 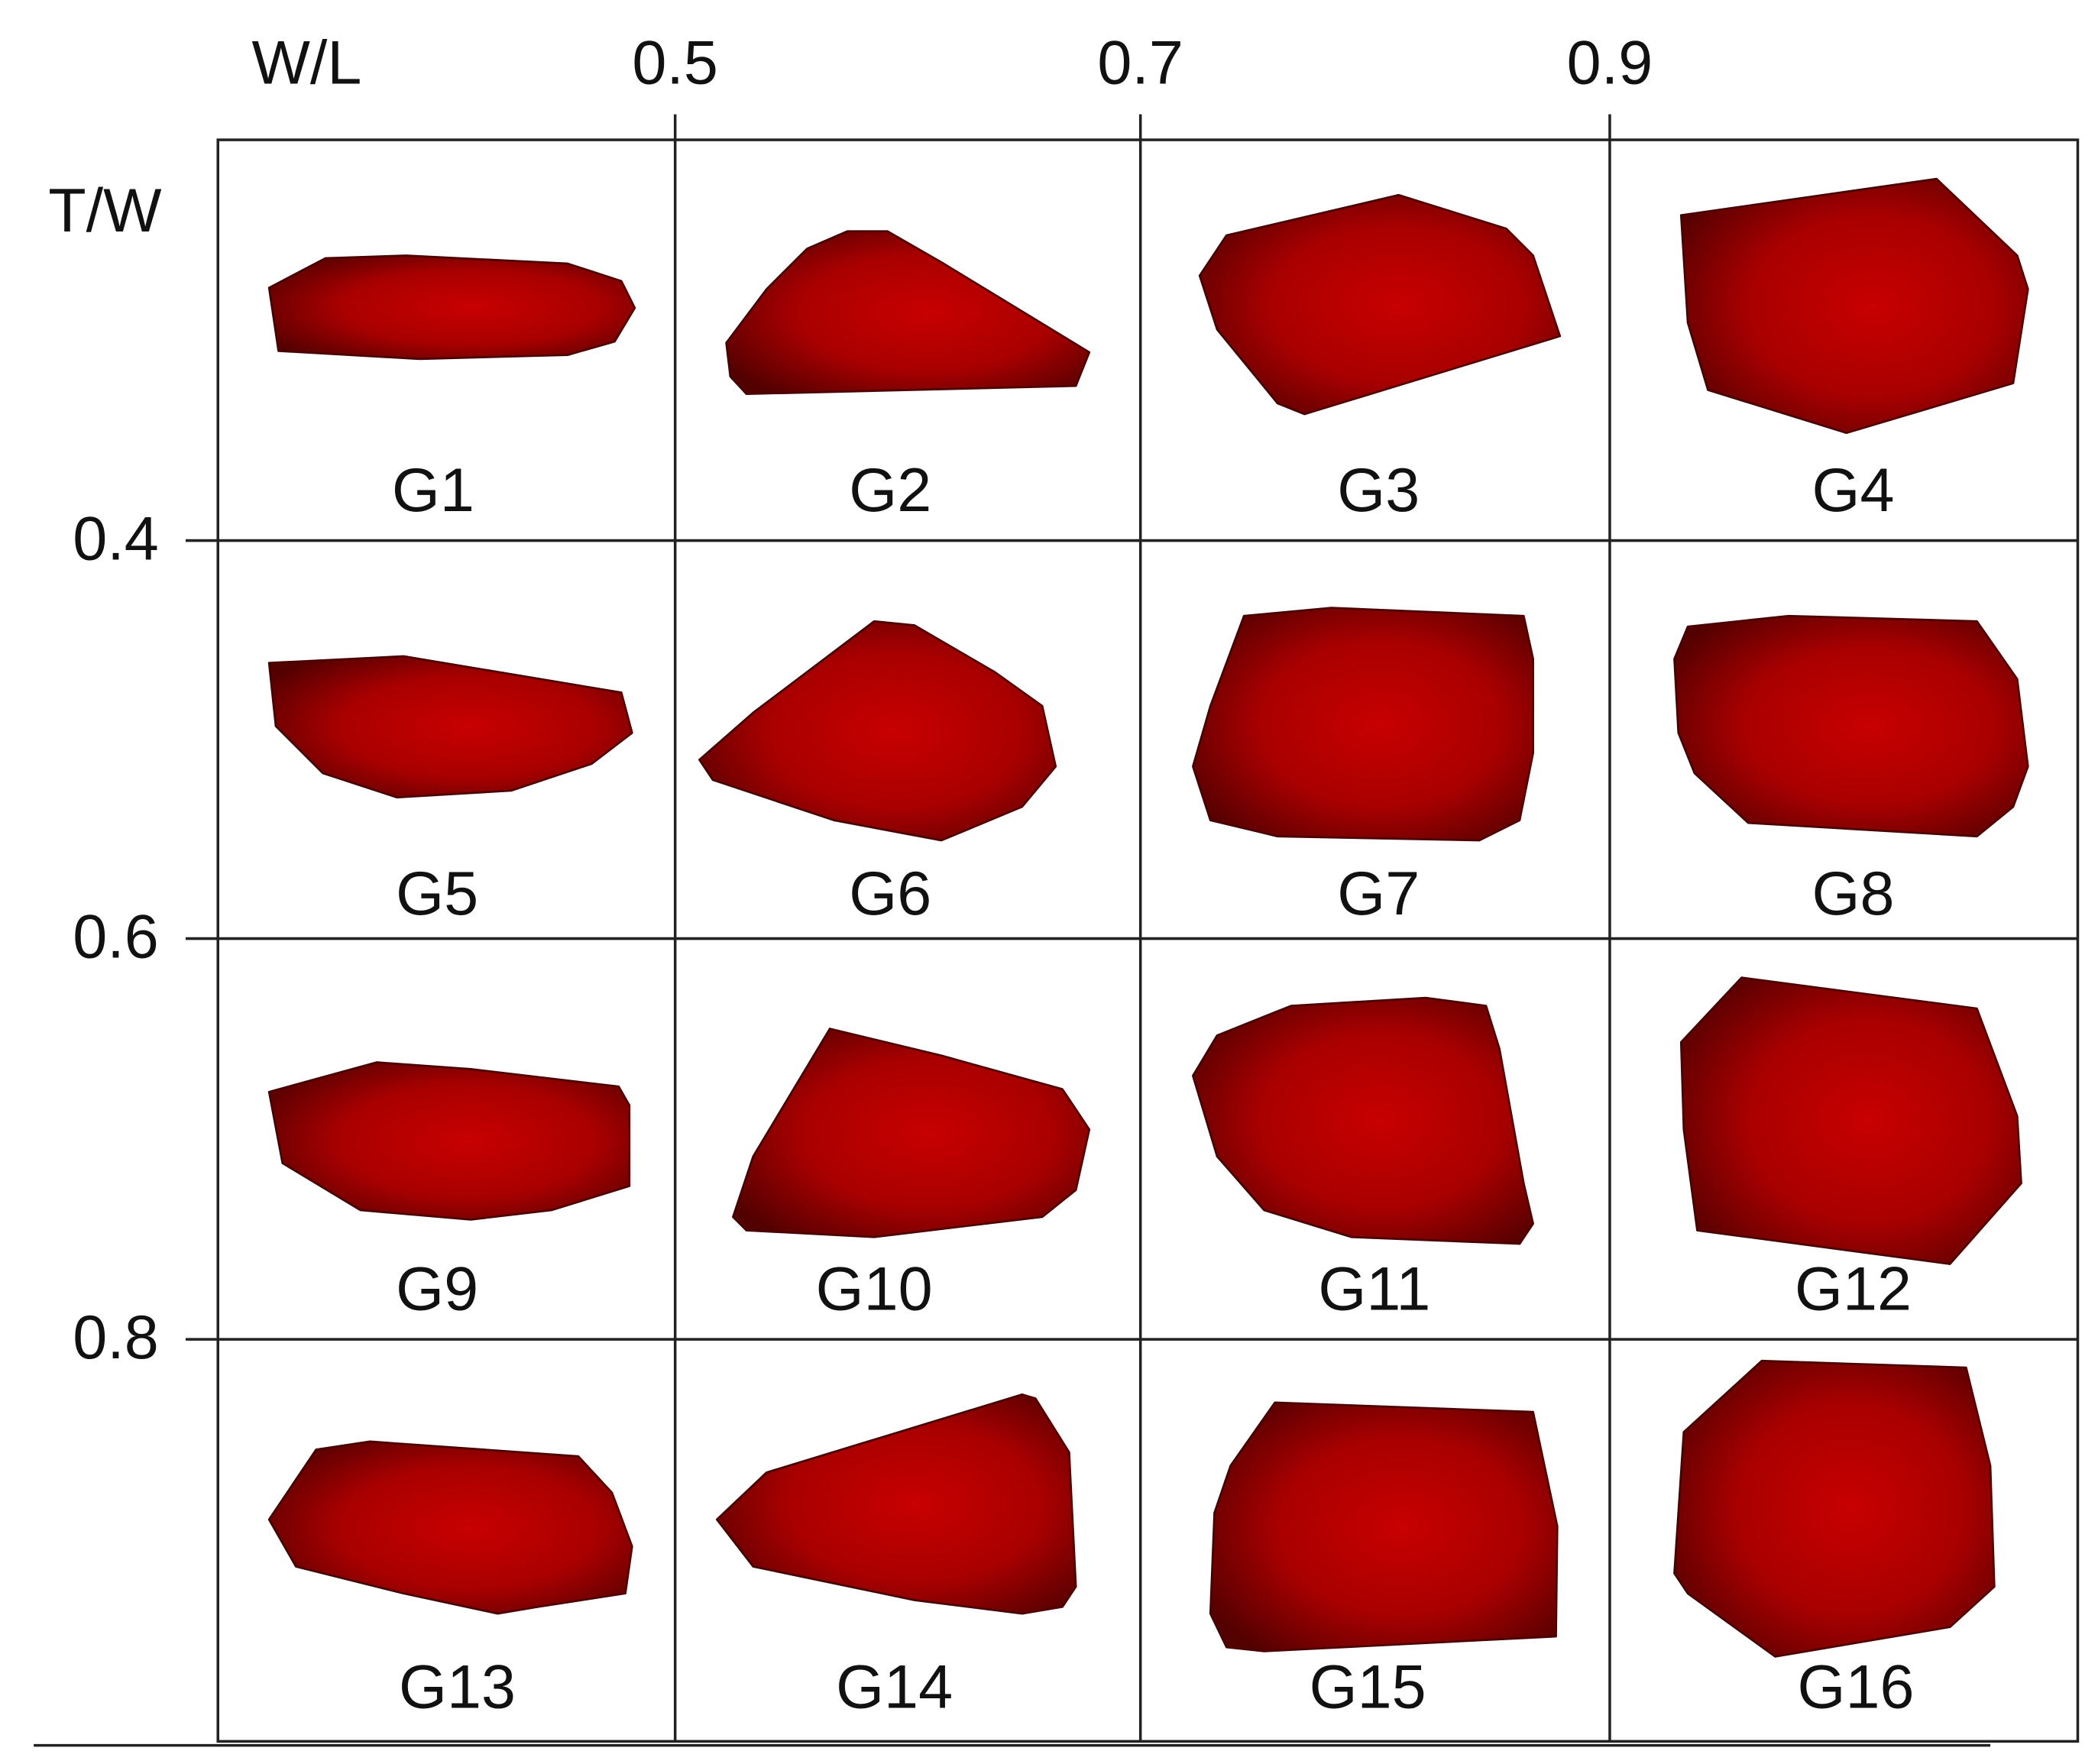 I want to click on y-tick-label: 0.8, so click(x=116, y=1337).